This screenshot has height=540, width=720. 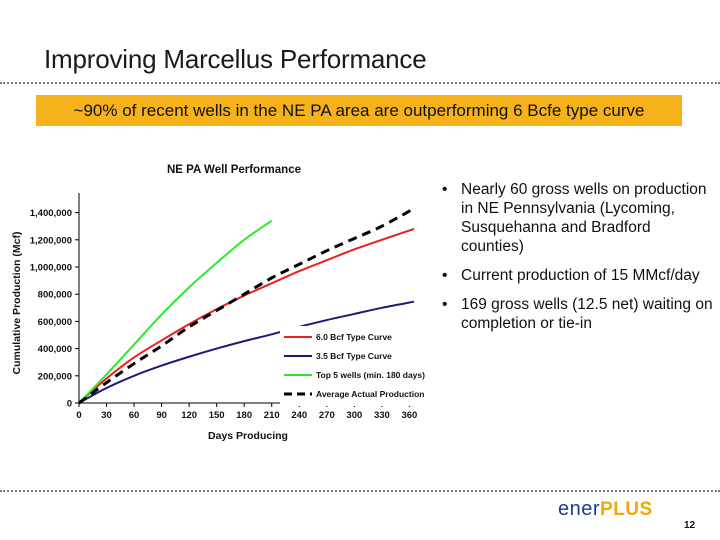 I want to click on y-tick-label: 1,000,000, so click(x=51, y=268).